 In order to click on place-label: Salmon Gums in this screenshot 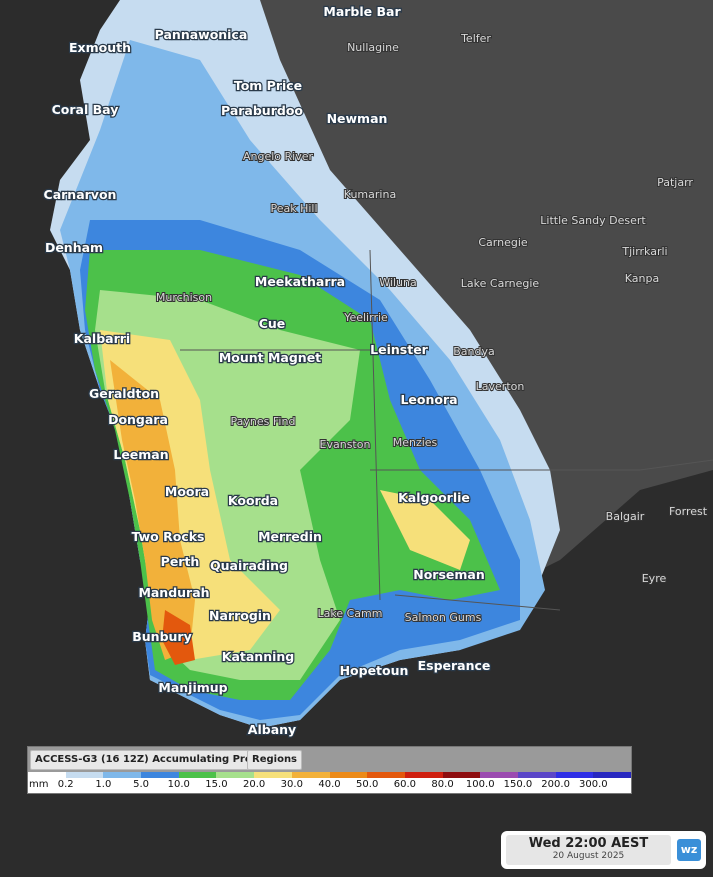, I will do `click(443, 617)`.